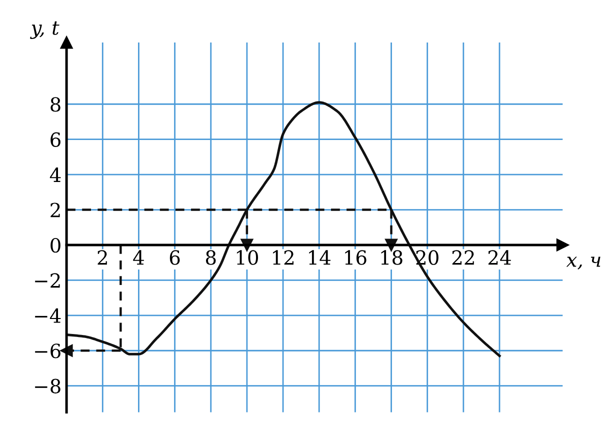 The height and width of the screenshot is (425, 605). I want to click on x-tick-label: 10, so click(247, 257).